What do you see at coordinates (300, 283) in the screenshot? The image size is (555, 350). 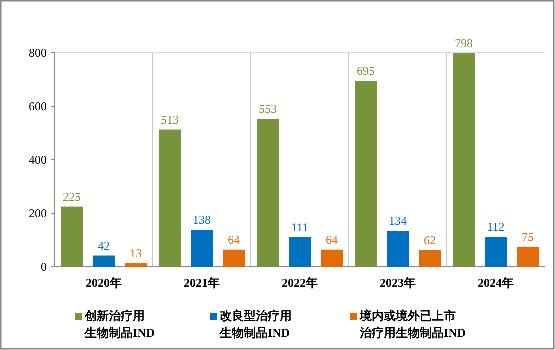 I see `x-tick-label: 2022年` at bounding box center [300, 283].